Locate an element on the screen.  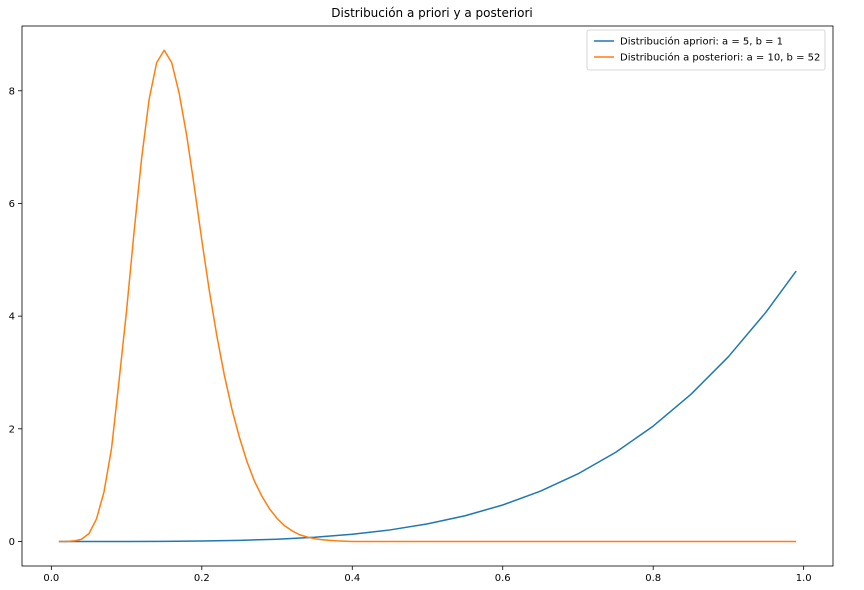
y-tick-label: 6 is located at coordinates (12, 204).